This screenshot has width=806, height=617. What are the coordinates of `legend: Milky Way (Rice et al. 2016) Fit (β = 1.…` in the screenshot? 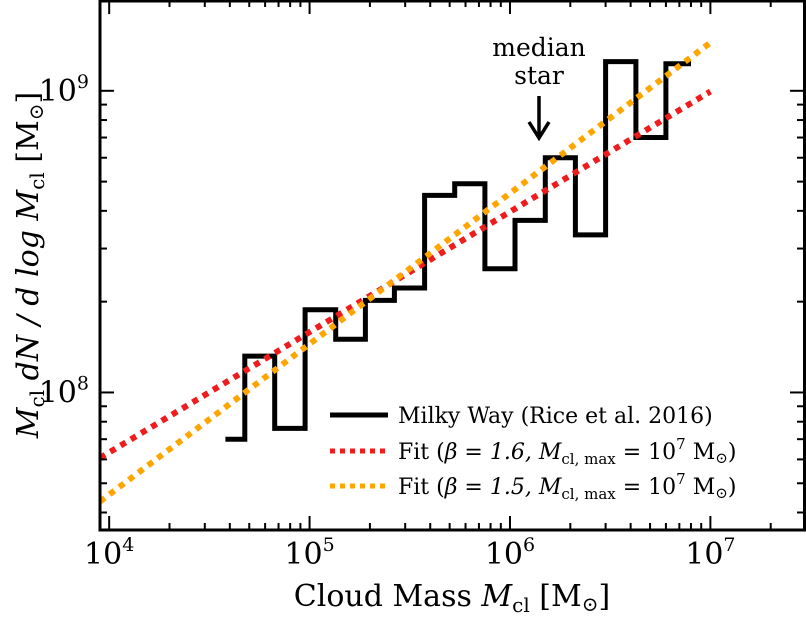 It's located at (533, 453).